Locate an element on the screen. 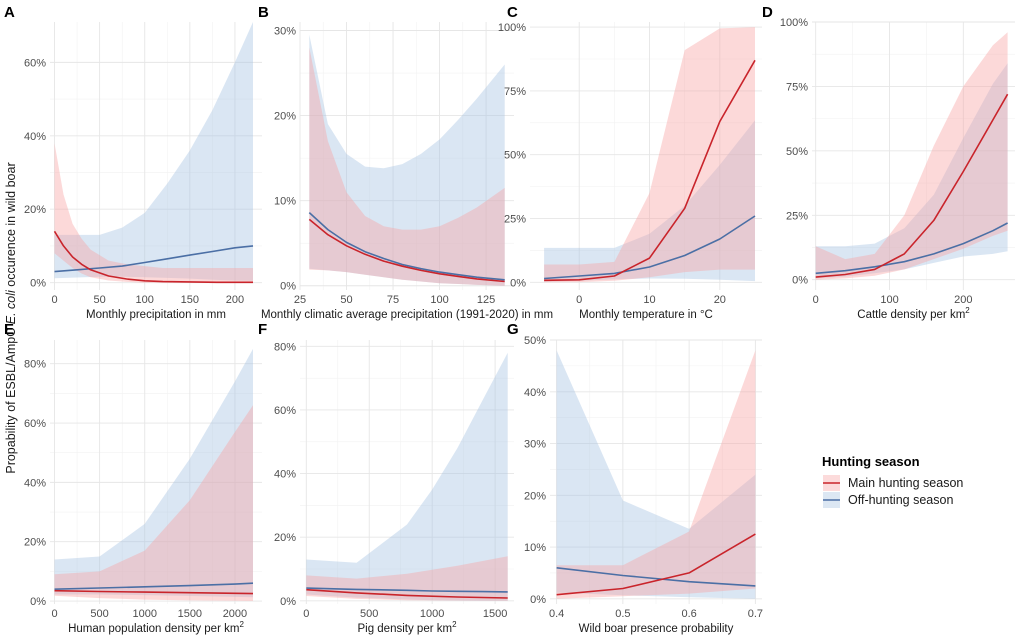 This screenshot has width=1021, height=638. panel-letter: D is located at coordinates (767, 12).